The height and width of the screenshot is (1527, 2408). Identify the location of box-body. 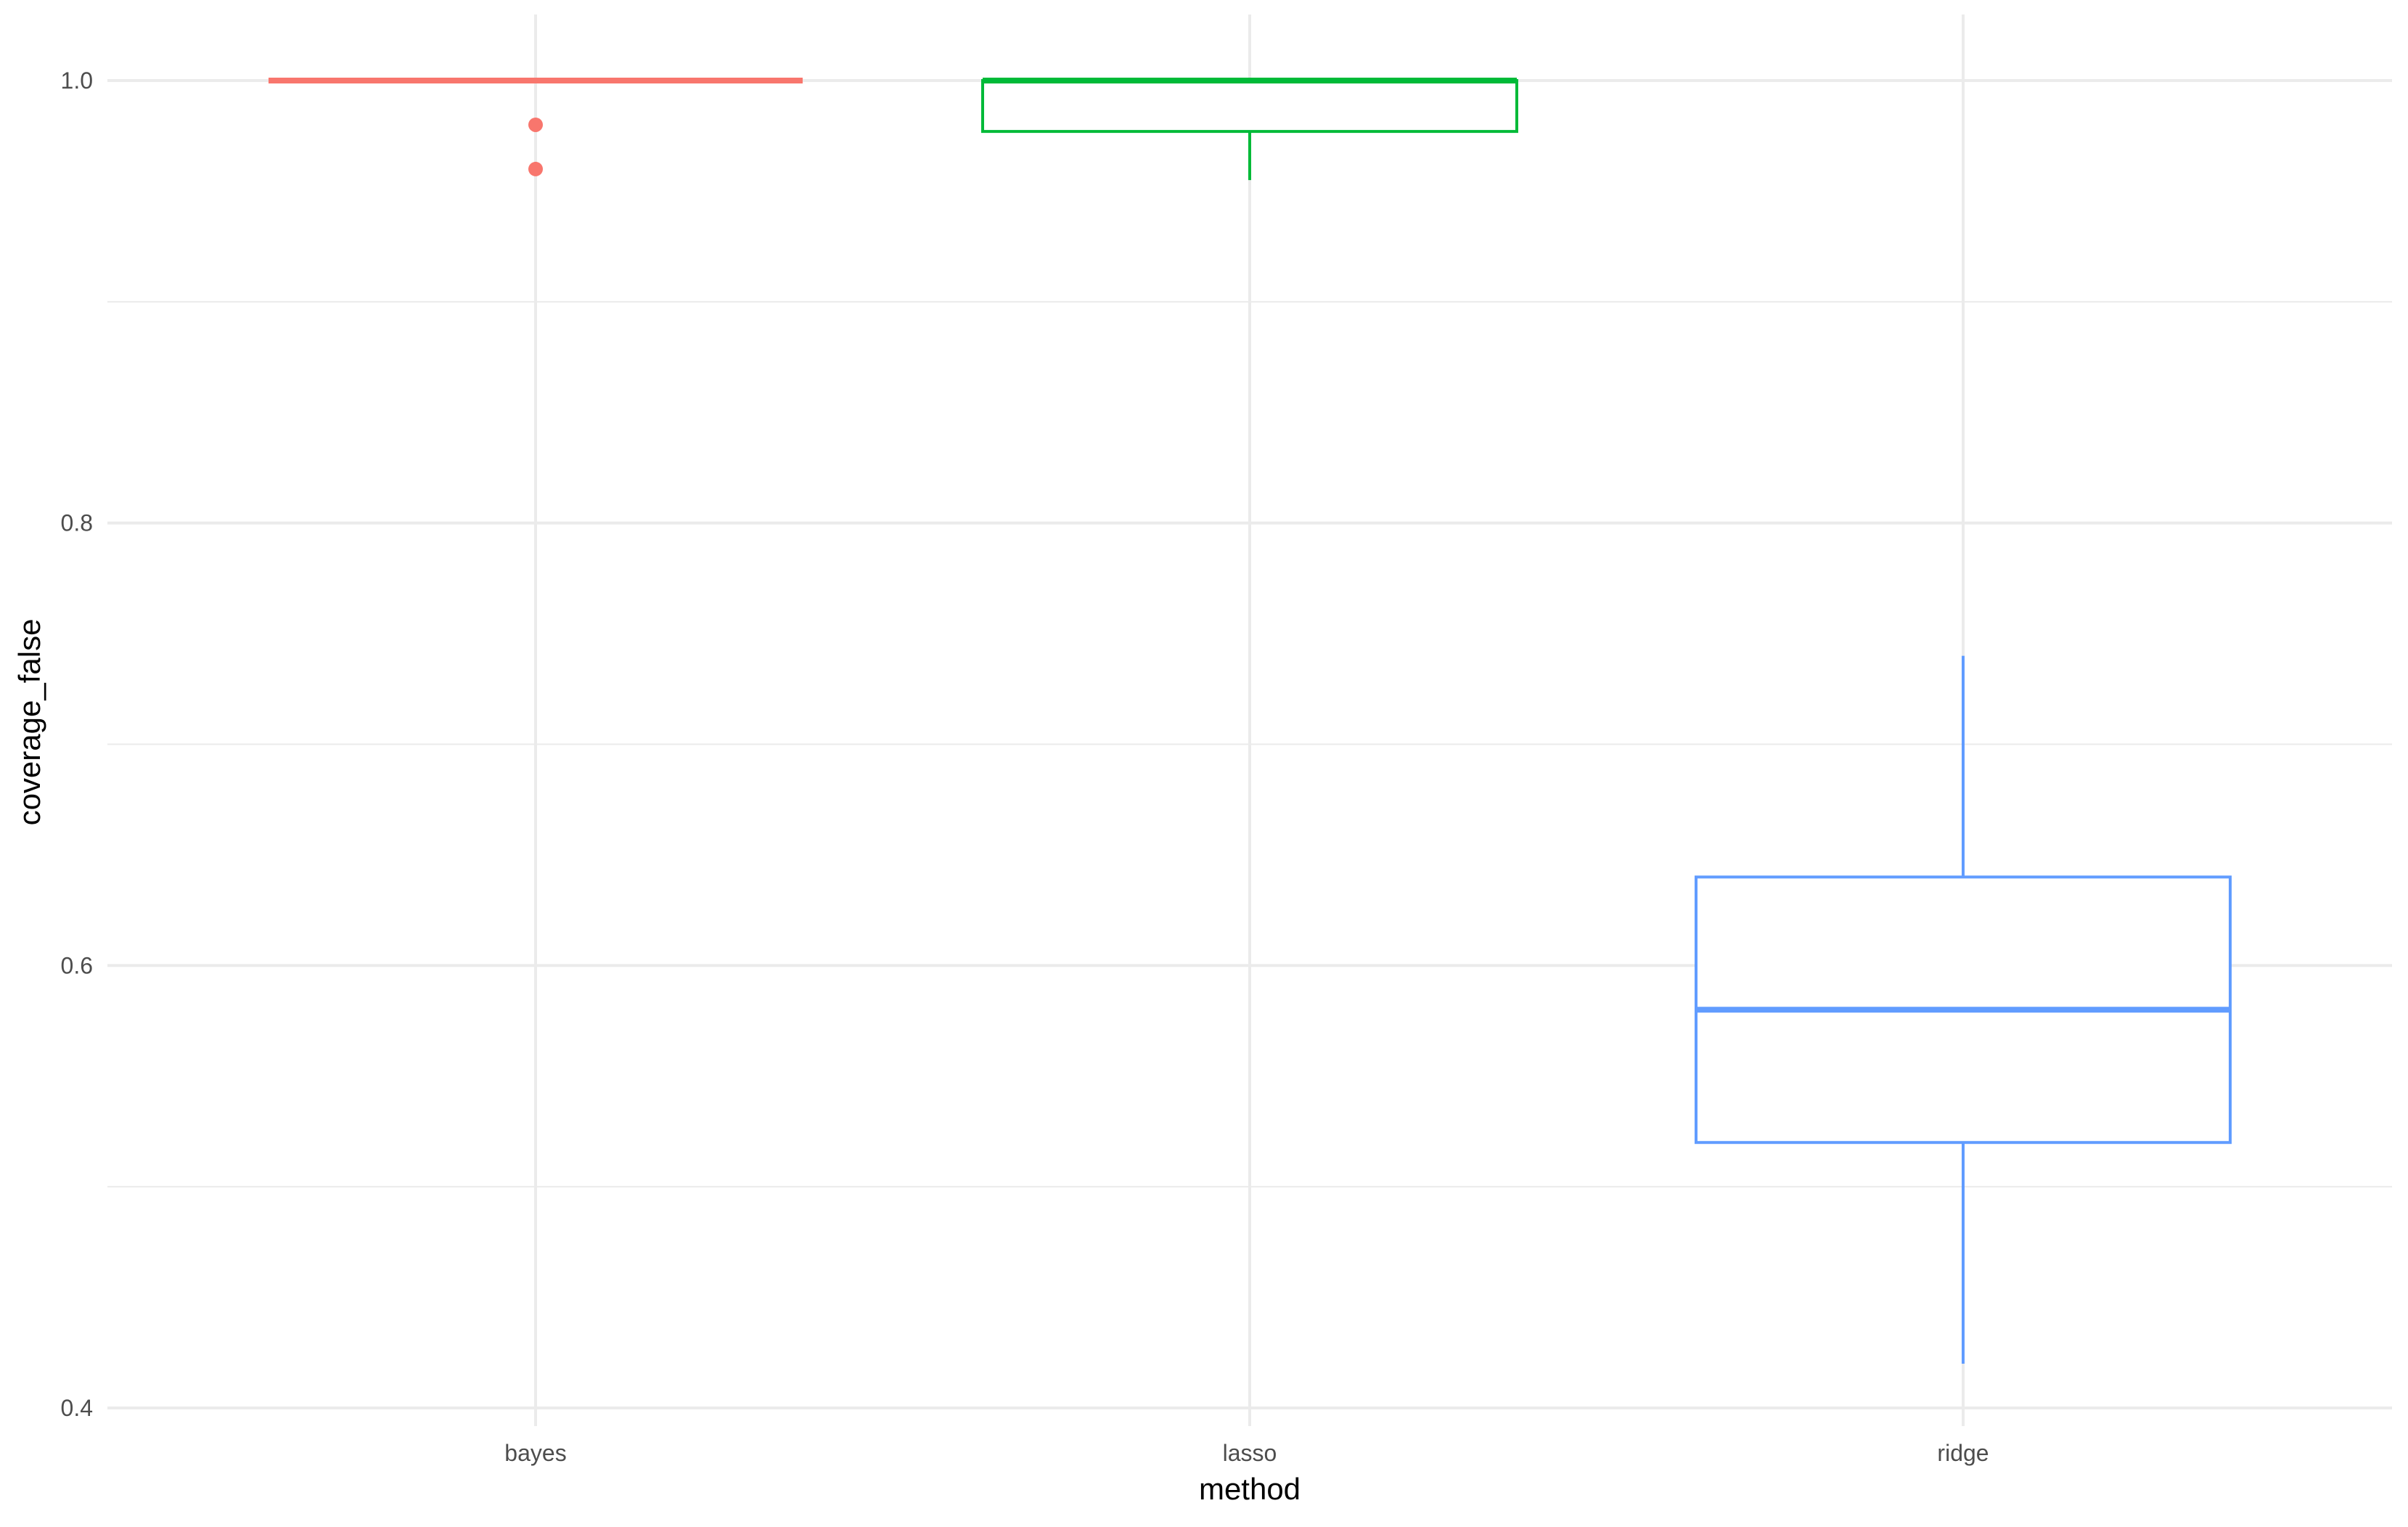
(1249, 107).